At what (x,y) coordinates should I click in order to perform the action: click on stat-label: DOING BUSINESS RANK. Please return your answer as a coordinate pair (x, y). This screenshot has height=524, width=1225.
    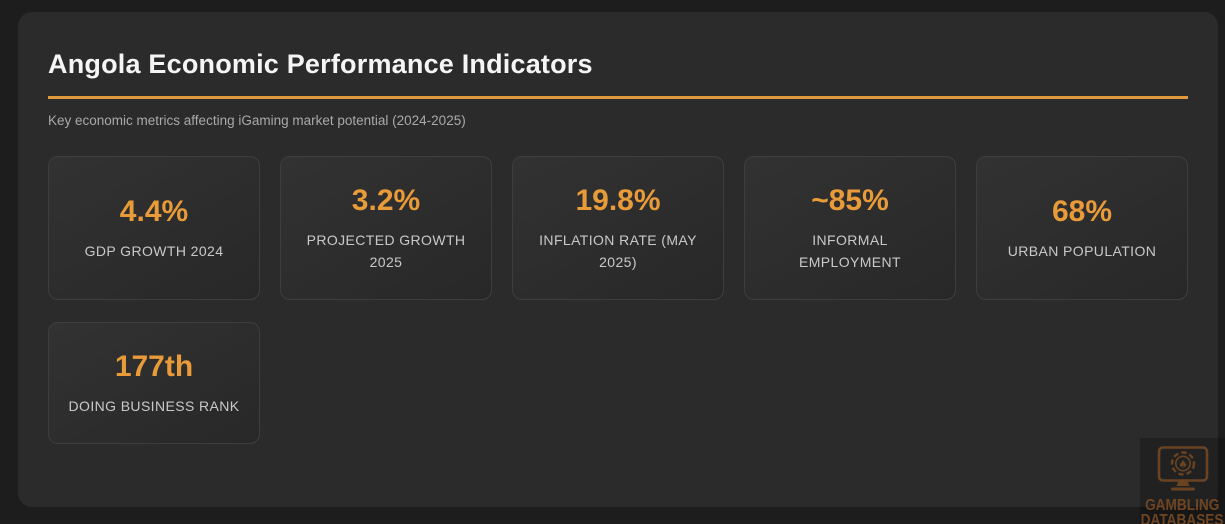
    Looking at the image, I should click on (154, 406).